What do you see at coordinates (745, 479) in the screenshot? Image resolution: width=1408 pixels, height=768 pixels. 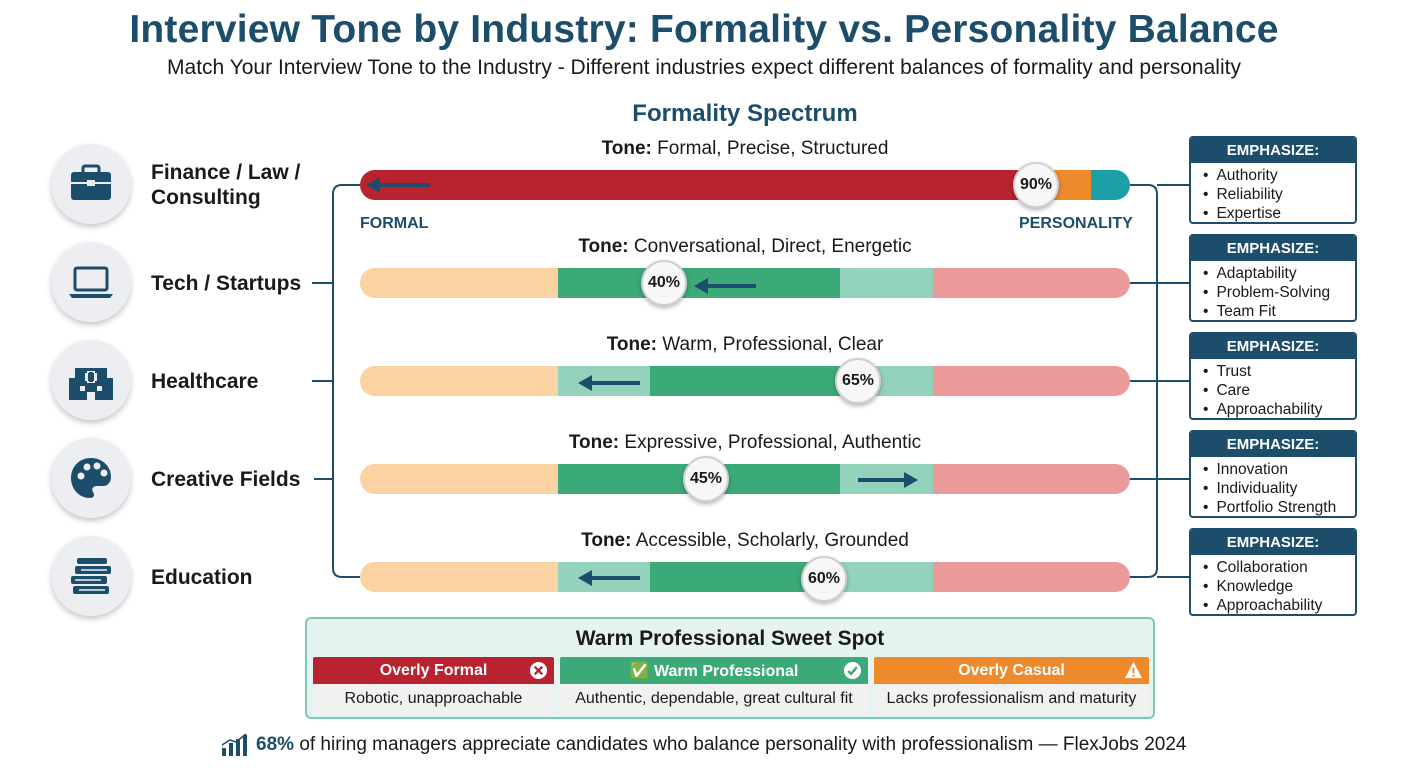 I see `spectrum-bar-creative` at bounding box center [745, 479].